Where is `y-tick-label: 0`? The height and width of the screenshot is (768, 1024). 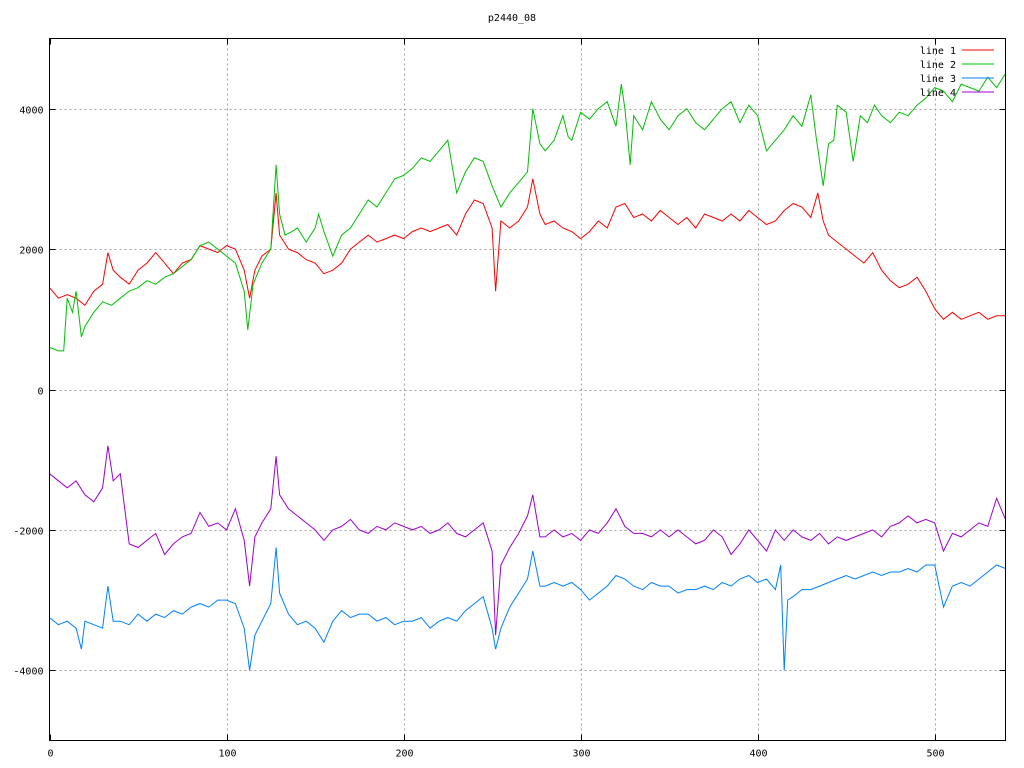 y-tick-label: 0 is located at coordinates (40, 392).